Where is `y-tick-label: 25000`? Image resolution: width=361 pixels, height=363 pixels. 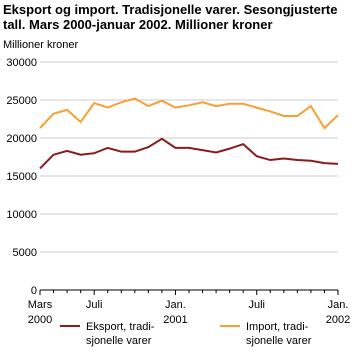
y-tick-label: 25000 is located at coordinates (21, 101).